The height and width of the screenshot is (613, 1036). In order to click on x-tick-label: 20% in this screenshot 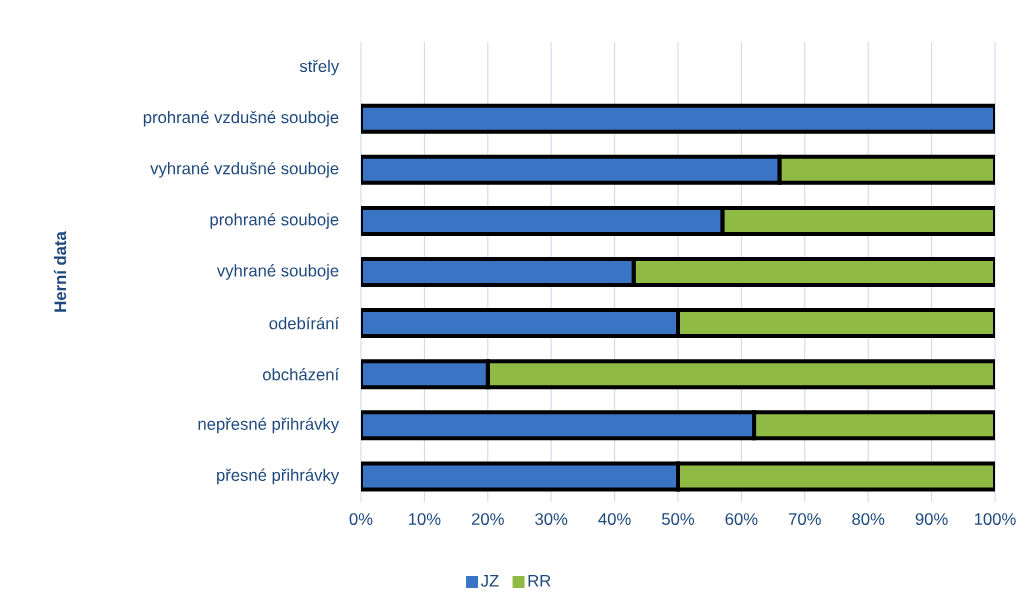, I will do `click(487, 519)`.